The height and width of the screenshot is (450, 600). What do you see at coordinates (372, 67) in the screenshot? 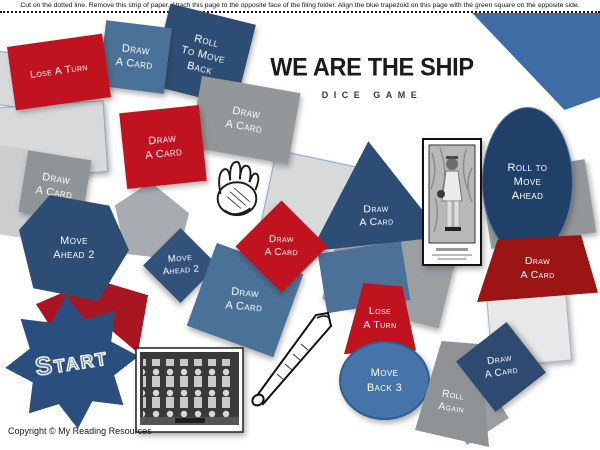
I see `page-title: WE ARE THE SHIP` at bounding box center [372, 67].